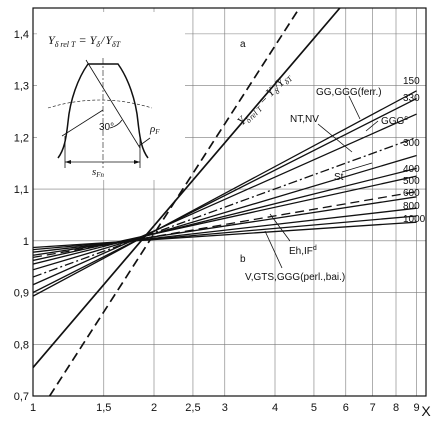 This screenshot has width=435, height=425. I want to click on sfn-arrow-right, so click(137, 162).